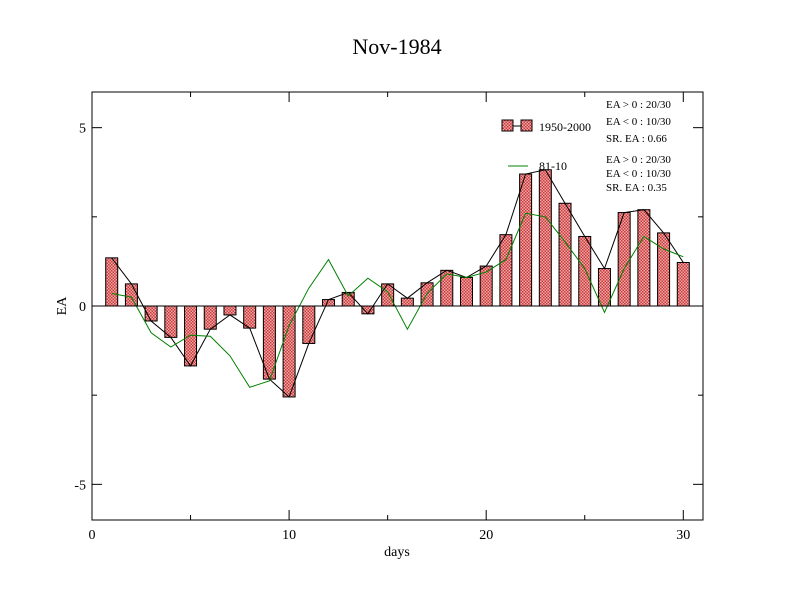 This screenshot has width=792, height=612. I want to click on stat-1950-2000-sr: SR. EA : 0.66, so click(636, 139).